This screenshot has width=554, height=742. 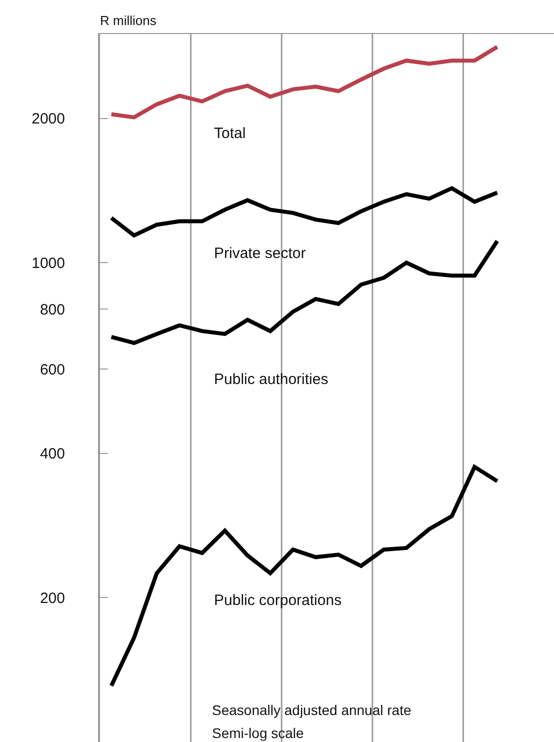 What do you see at coordinates (230, 133) in the screenshot?
I see `series-label: Total` at bounding box center [230, 133].